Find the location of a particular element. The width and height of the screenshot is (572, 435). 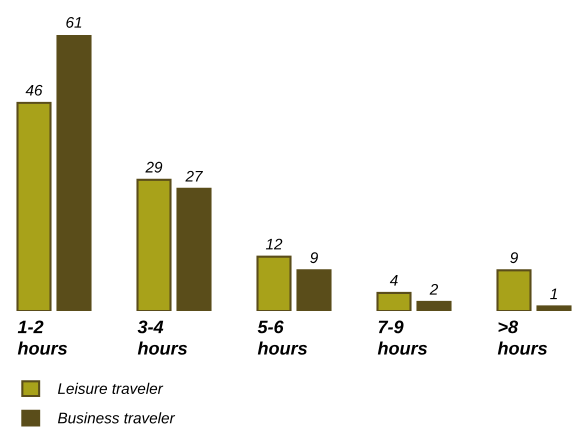

legend-label: Business traveler is located at coordinates (117, 418).